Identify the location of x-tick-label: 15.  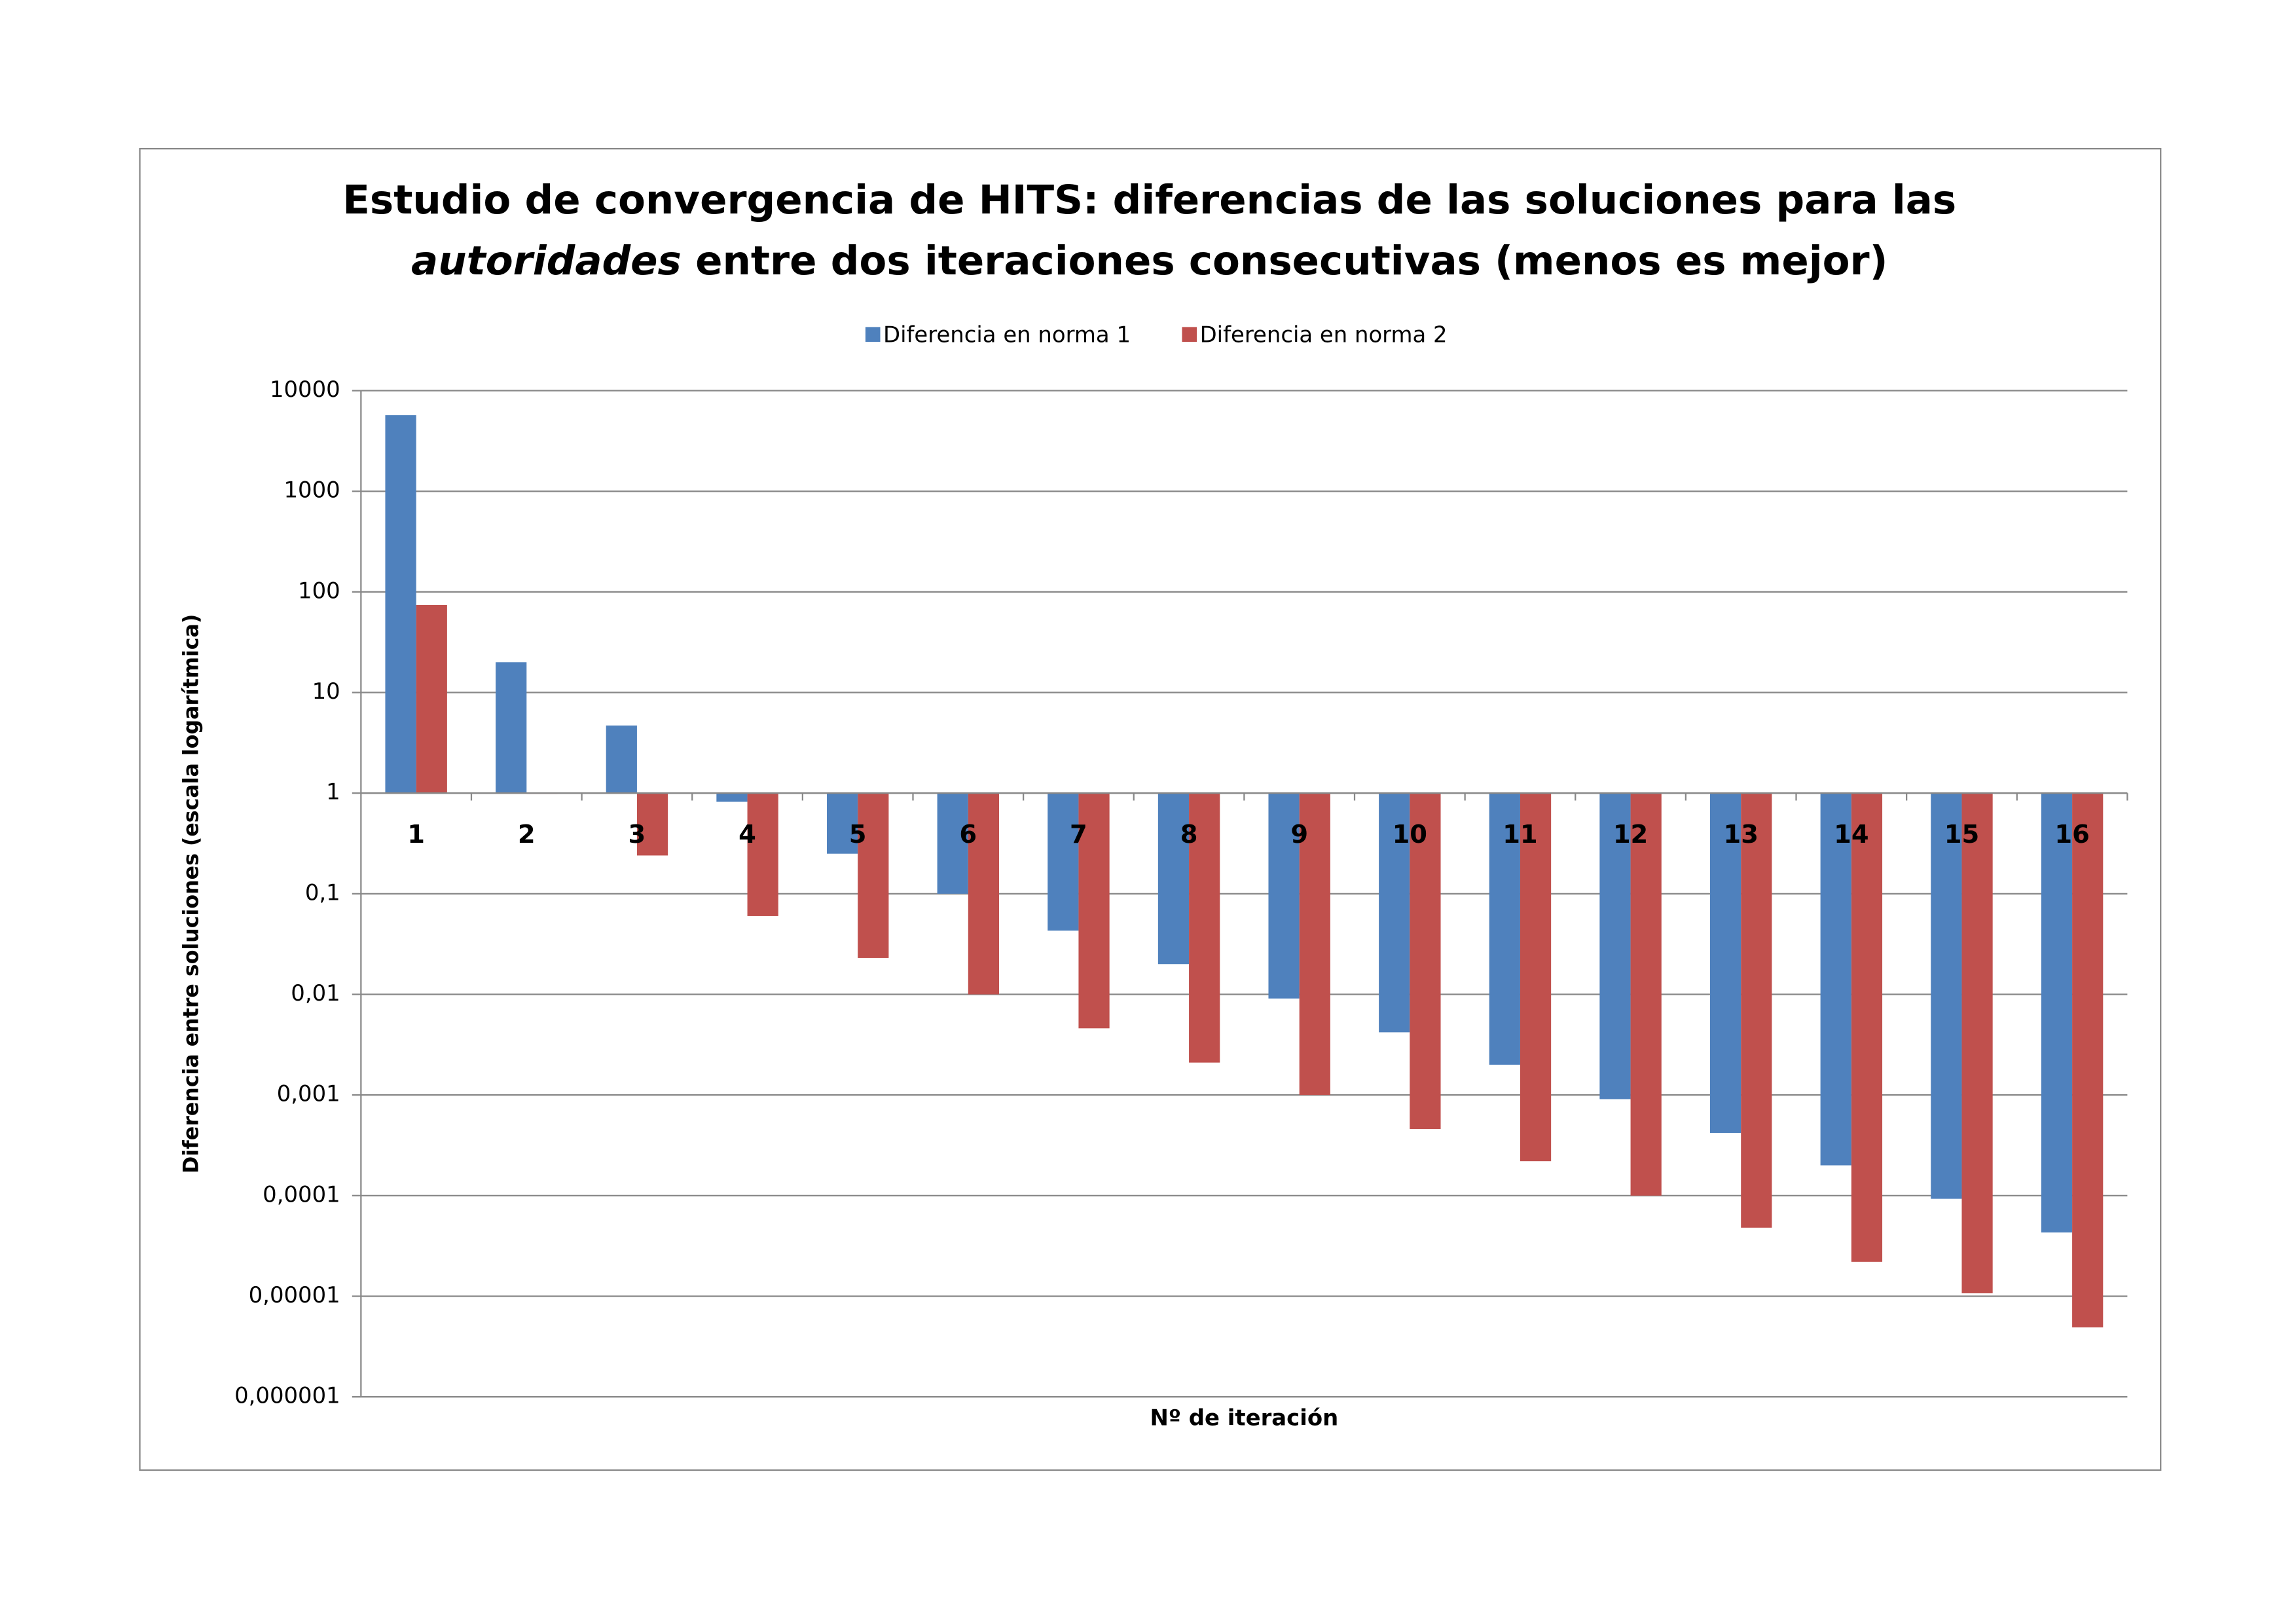
(1961, 834).